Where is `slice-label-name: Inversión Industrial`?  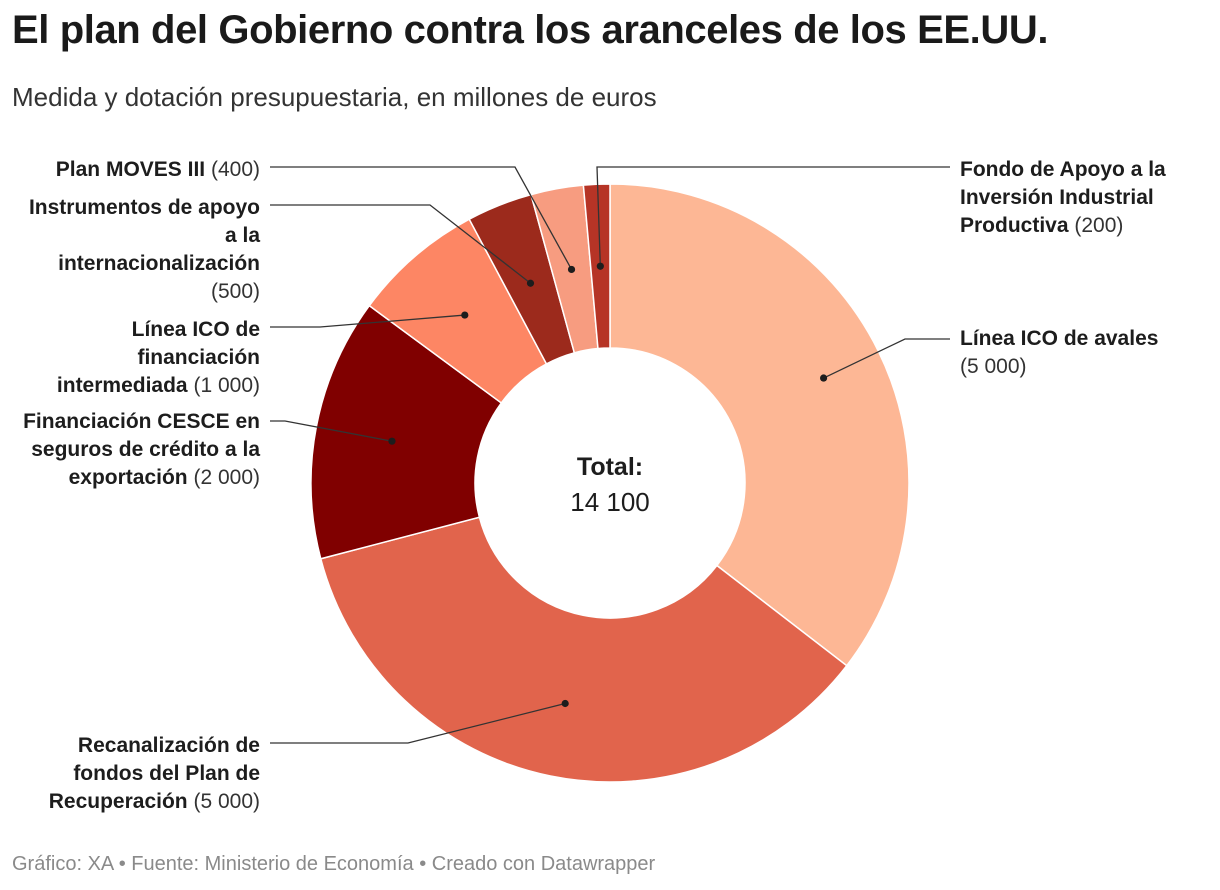 slice-label-name: Inversión Industrial is located at coordinates (1057, 197).